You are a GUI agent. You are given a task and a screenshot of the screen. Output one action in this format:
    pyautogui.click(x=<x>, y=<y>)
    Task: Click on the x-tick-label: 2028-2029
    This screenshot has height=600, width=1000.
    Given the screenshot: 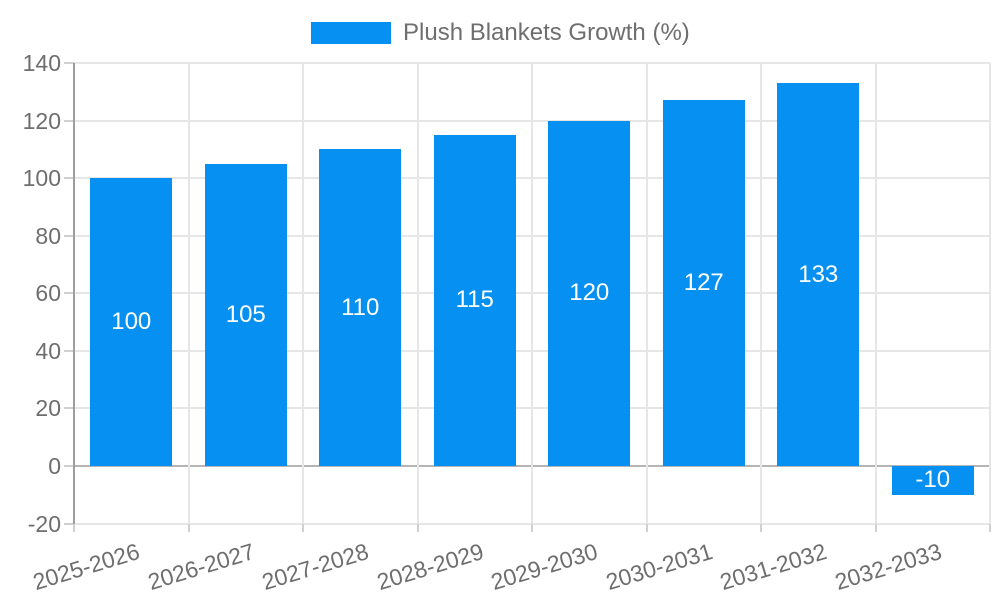 What is the action you would take?
    pyautogui.click(x=430, y=567)
    